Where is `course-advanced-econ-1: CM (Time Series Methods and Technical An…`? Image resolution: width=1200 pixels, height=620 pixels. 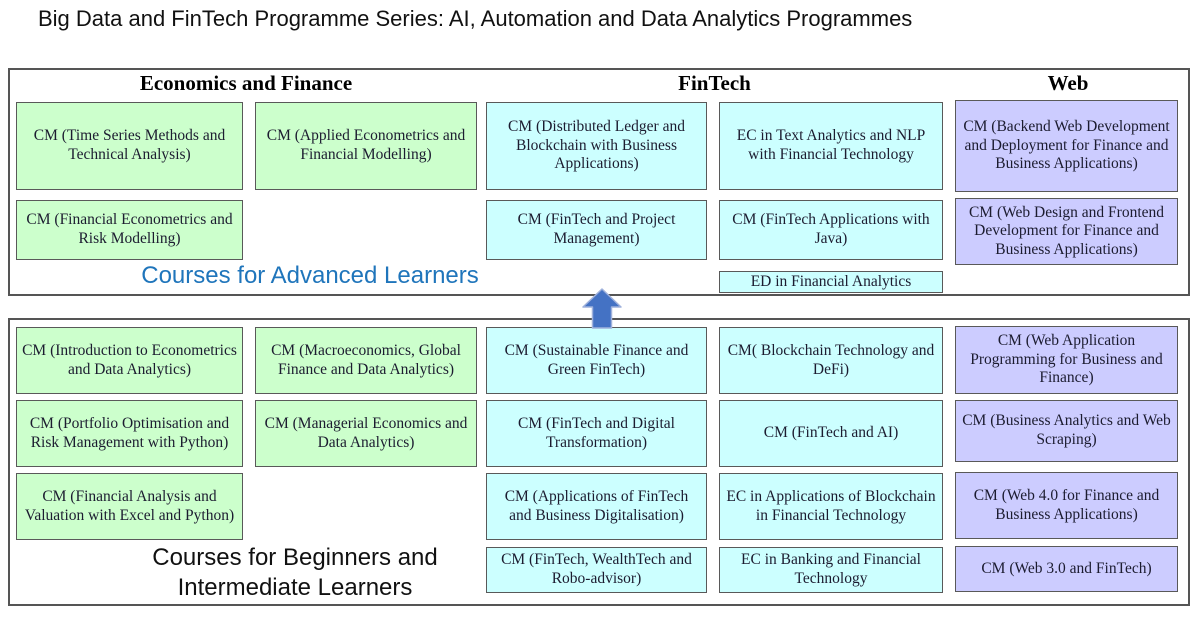
course-advanced-econ-1: CM (Time Series Methods and Technical An… is located at coordinates (129, 146).